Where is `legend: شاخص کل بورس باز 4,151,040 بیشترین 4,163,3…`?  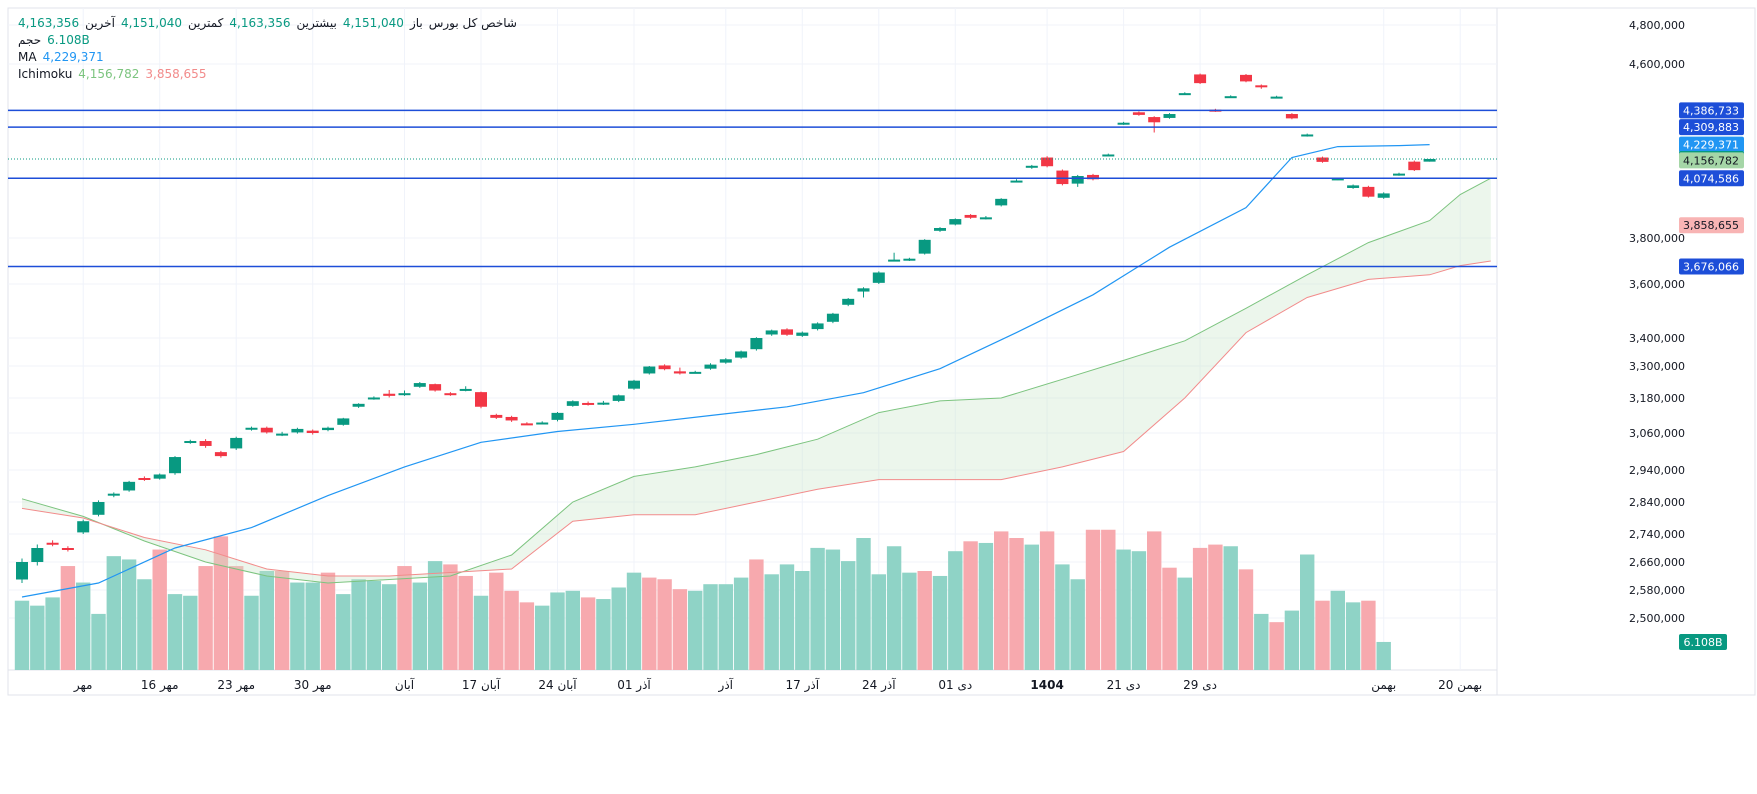
legend: شاخص کل بورس باز 4,151,040 بیشترین 4,163,3… is located at coordinates (267, 49).